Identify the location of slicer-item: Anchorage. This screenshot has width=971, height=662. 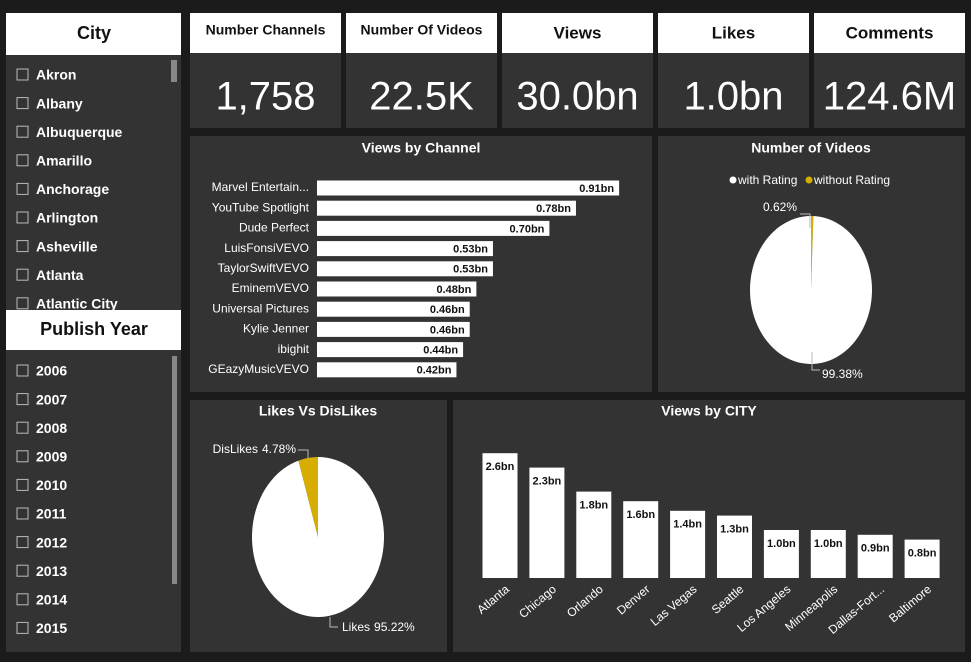
(72, 189).